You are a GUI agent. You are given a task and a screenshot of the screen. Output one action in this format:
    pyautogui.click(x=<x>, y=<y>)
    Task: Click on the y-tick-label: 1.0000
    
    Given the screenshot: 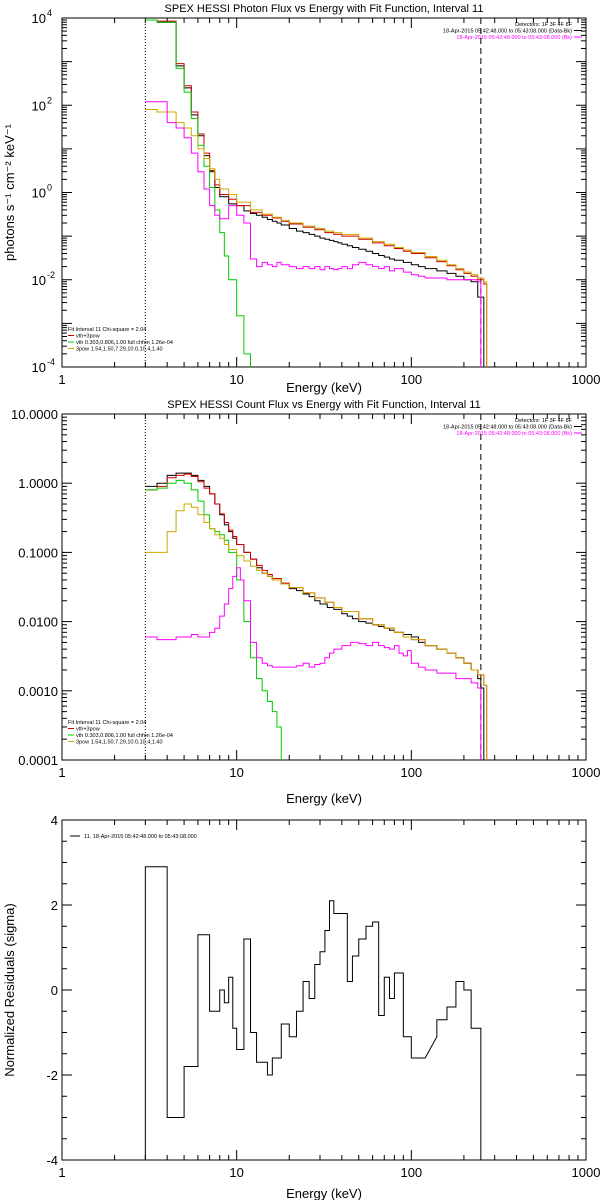 What is the action you would take?
    pyautogui.click(x=38, y=483)
    